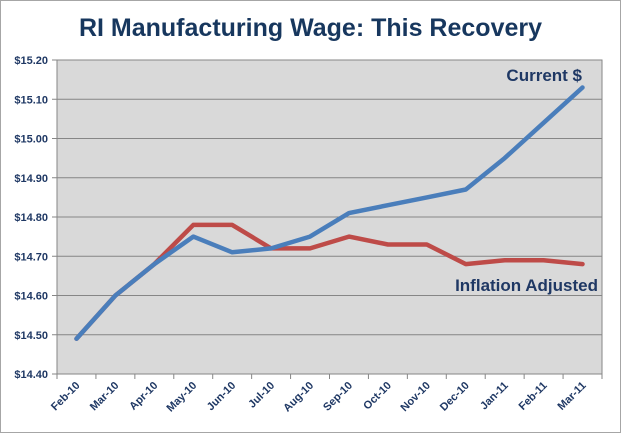  What do you see at coordinates (533, 396) in the screenshot?
I see `x-tick-label: Feb-11` at bounding box center [533, 396].